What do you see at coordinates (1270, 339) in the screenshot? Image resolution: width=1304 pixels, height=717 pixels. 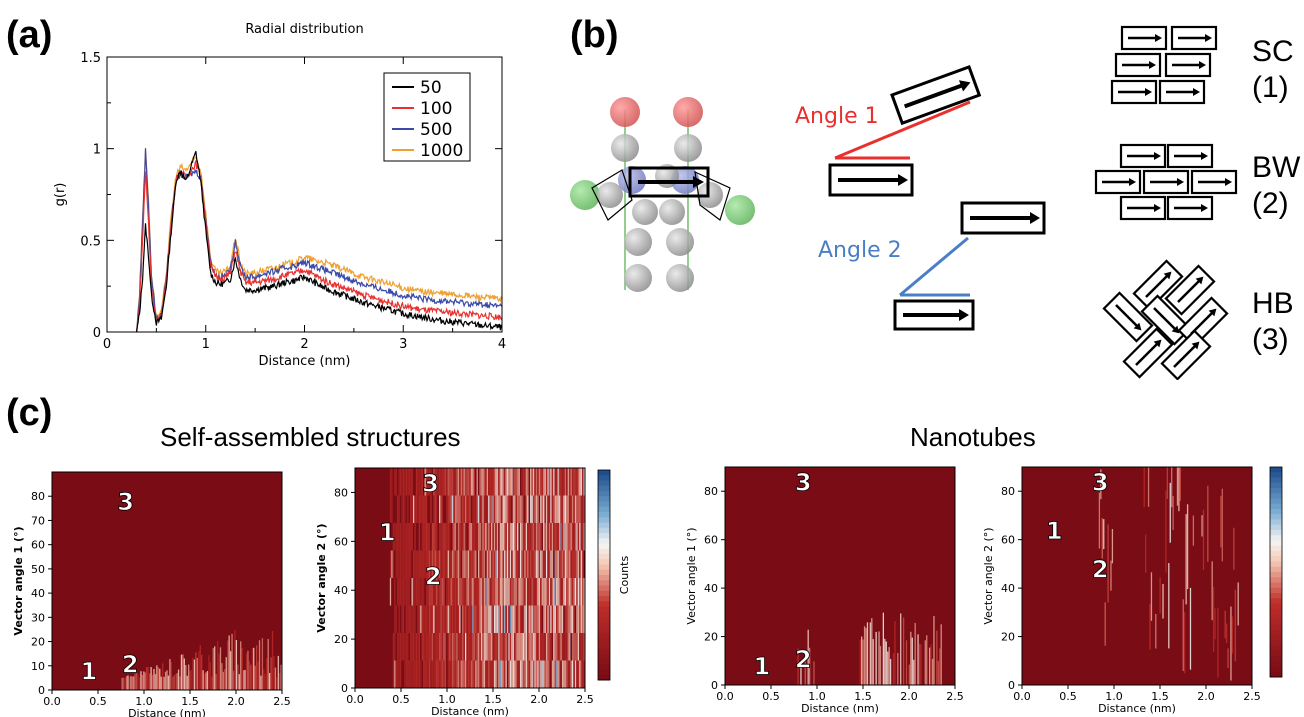 I see `pattern-hb-num: (3)` at bounding box center [1270, 339].